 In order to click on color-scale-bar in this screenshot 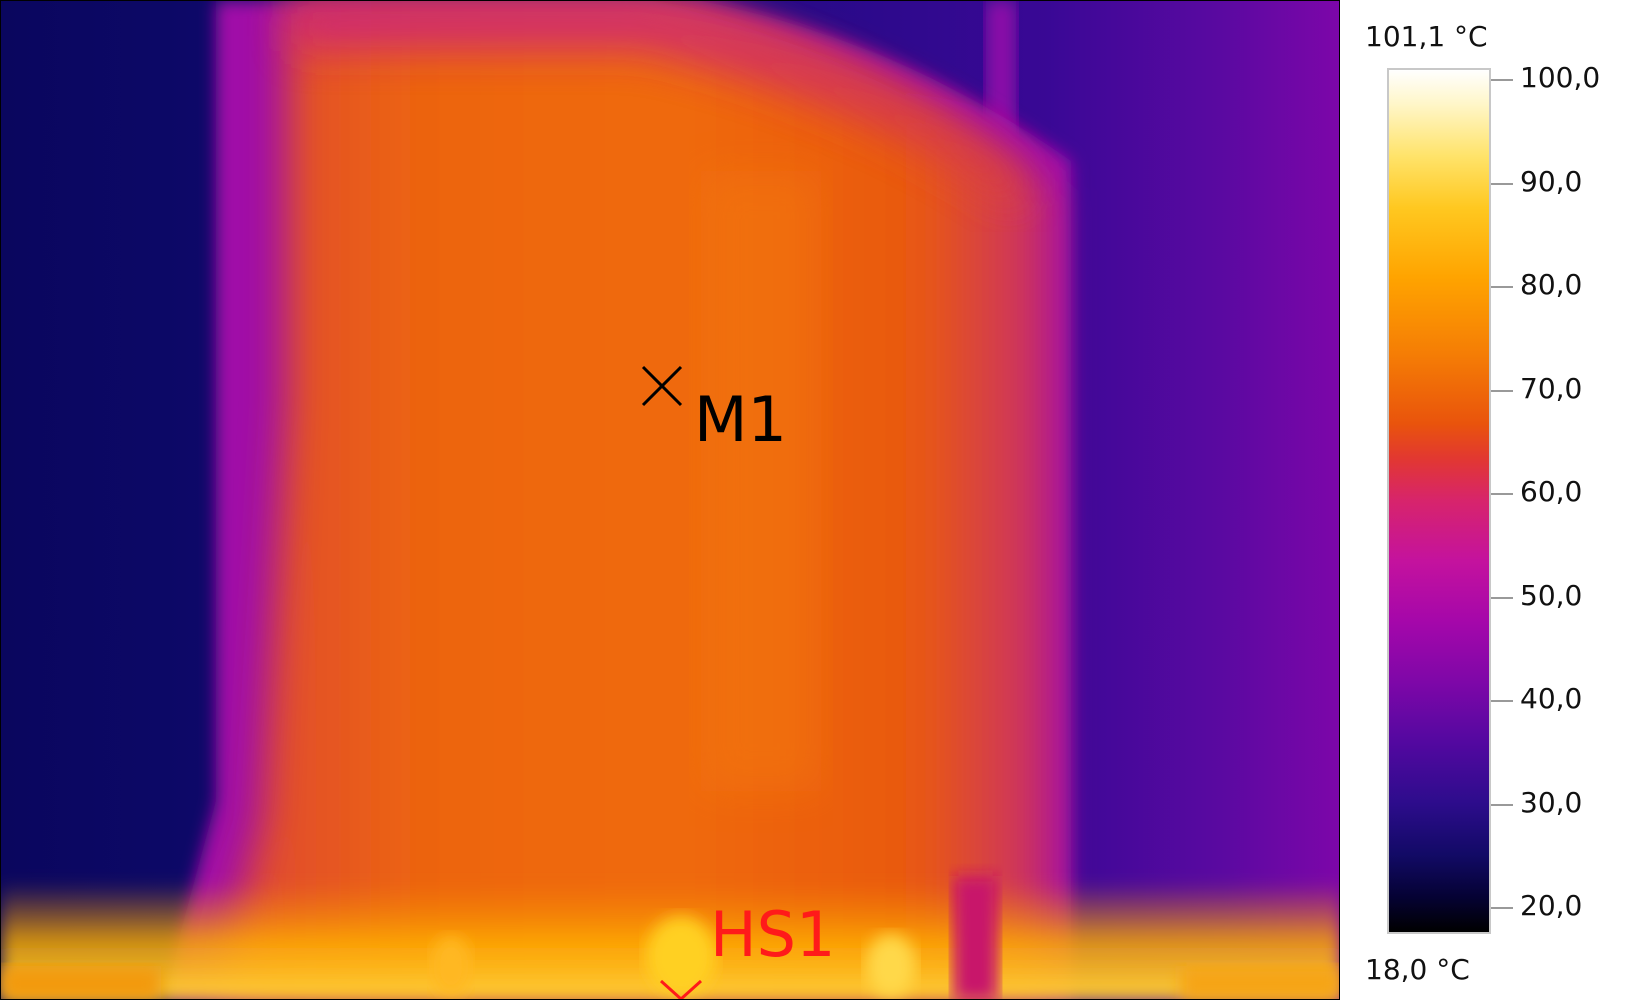, I will do `click(1439, 501)`.